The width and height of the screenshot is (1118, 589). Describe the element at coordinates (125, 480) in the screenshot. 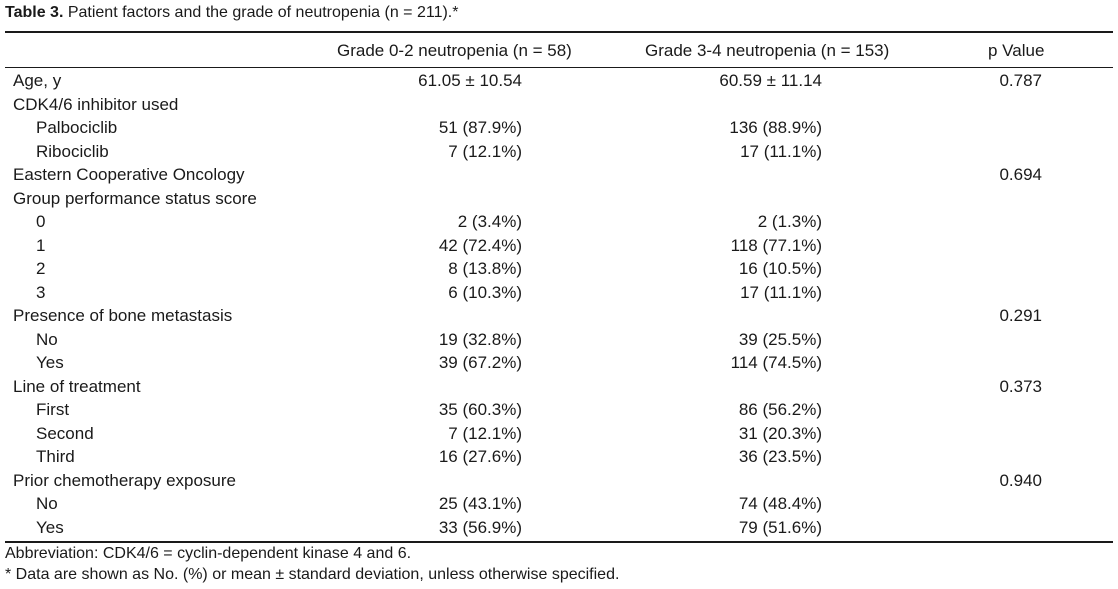

I see `row-label: Prior chemotherapy exposure` at that location.